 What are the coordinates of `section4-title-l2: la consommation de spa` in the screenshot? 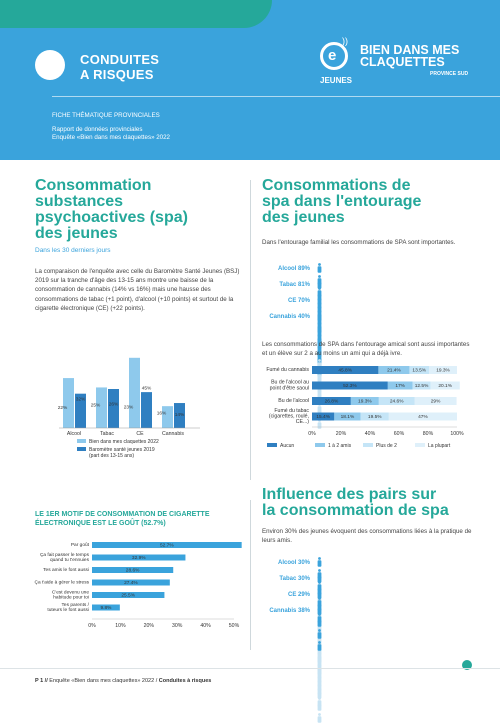 It's located at (355, 510).